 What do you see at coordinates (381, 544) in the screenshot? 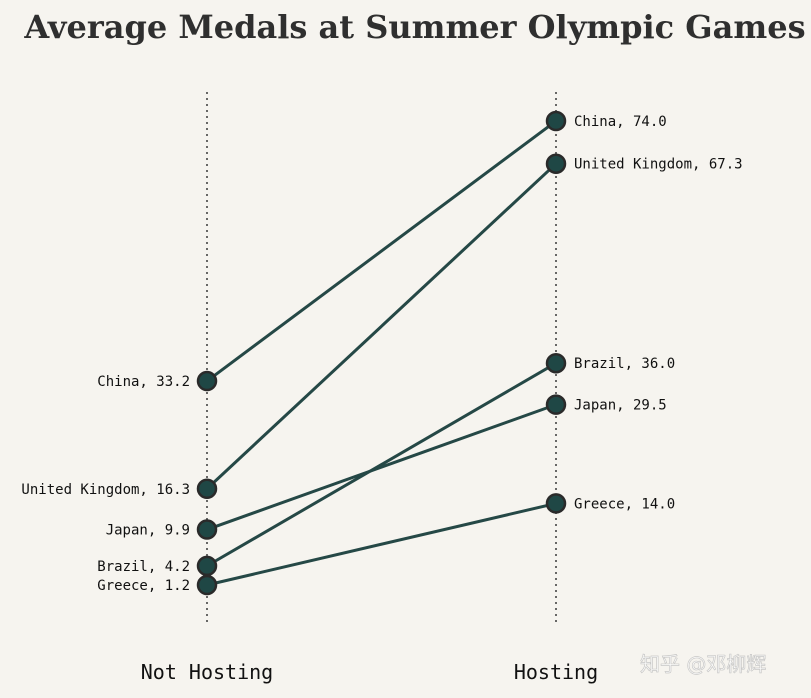
I see `series-line-greece` at bounding box center [381, 544].